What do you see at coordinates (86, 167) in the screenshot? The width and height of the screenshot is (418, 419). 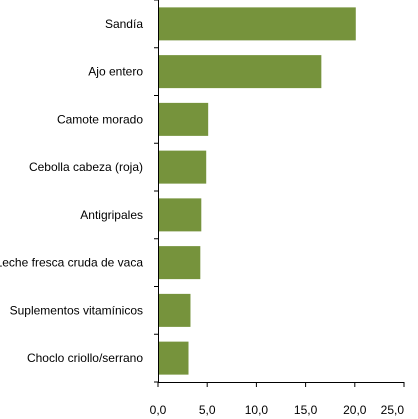 I see `category-label: Cebolla cabeza (roja)` at bounding box center [86, 167].